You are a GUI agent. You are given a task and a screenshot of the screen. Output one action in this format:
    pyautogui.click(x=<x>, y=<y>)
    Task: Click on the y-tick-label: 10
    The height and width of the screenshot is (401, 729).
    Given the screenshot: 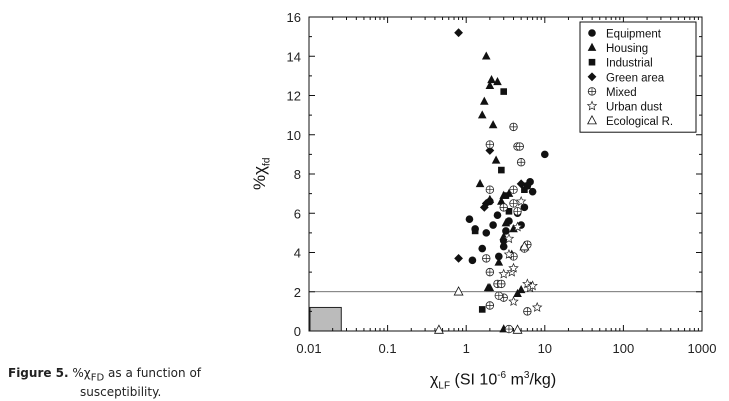 What is the action you would take?
    pyautogui.click(x=294, y=135)
    